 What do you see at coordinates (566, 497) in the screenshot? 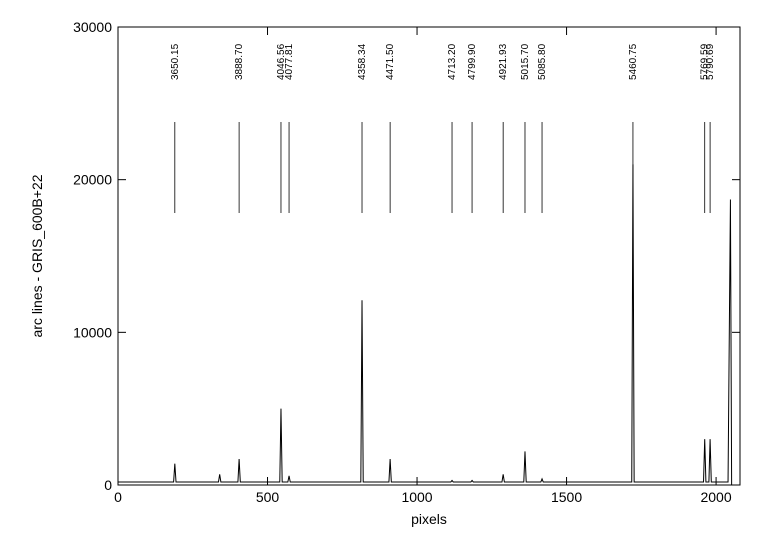
I see `x-tick-label: 1500` at bounding box center [566, 497].